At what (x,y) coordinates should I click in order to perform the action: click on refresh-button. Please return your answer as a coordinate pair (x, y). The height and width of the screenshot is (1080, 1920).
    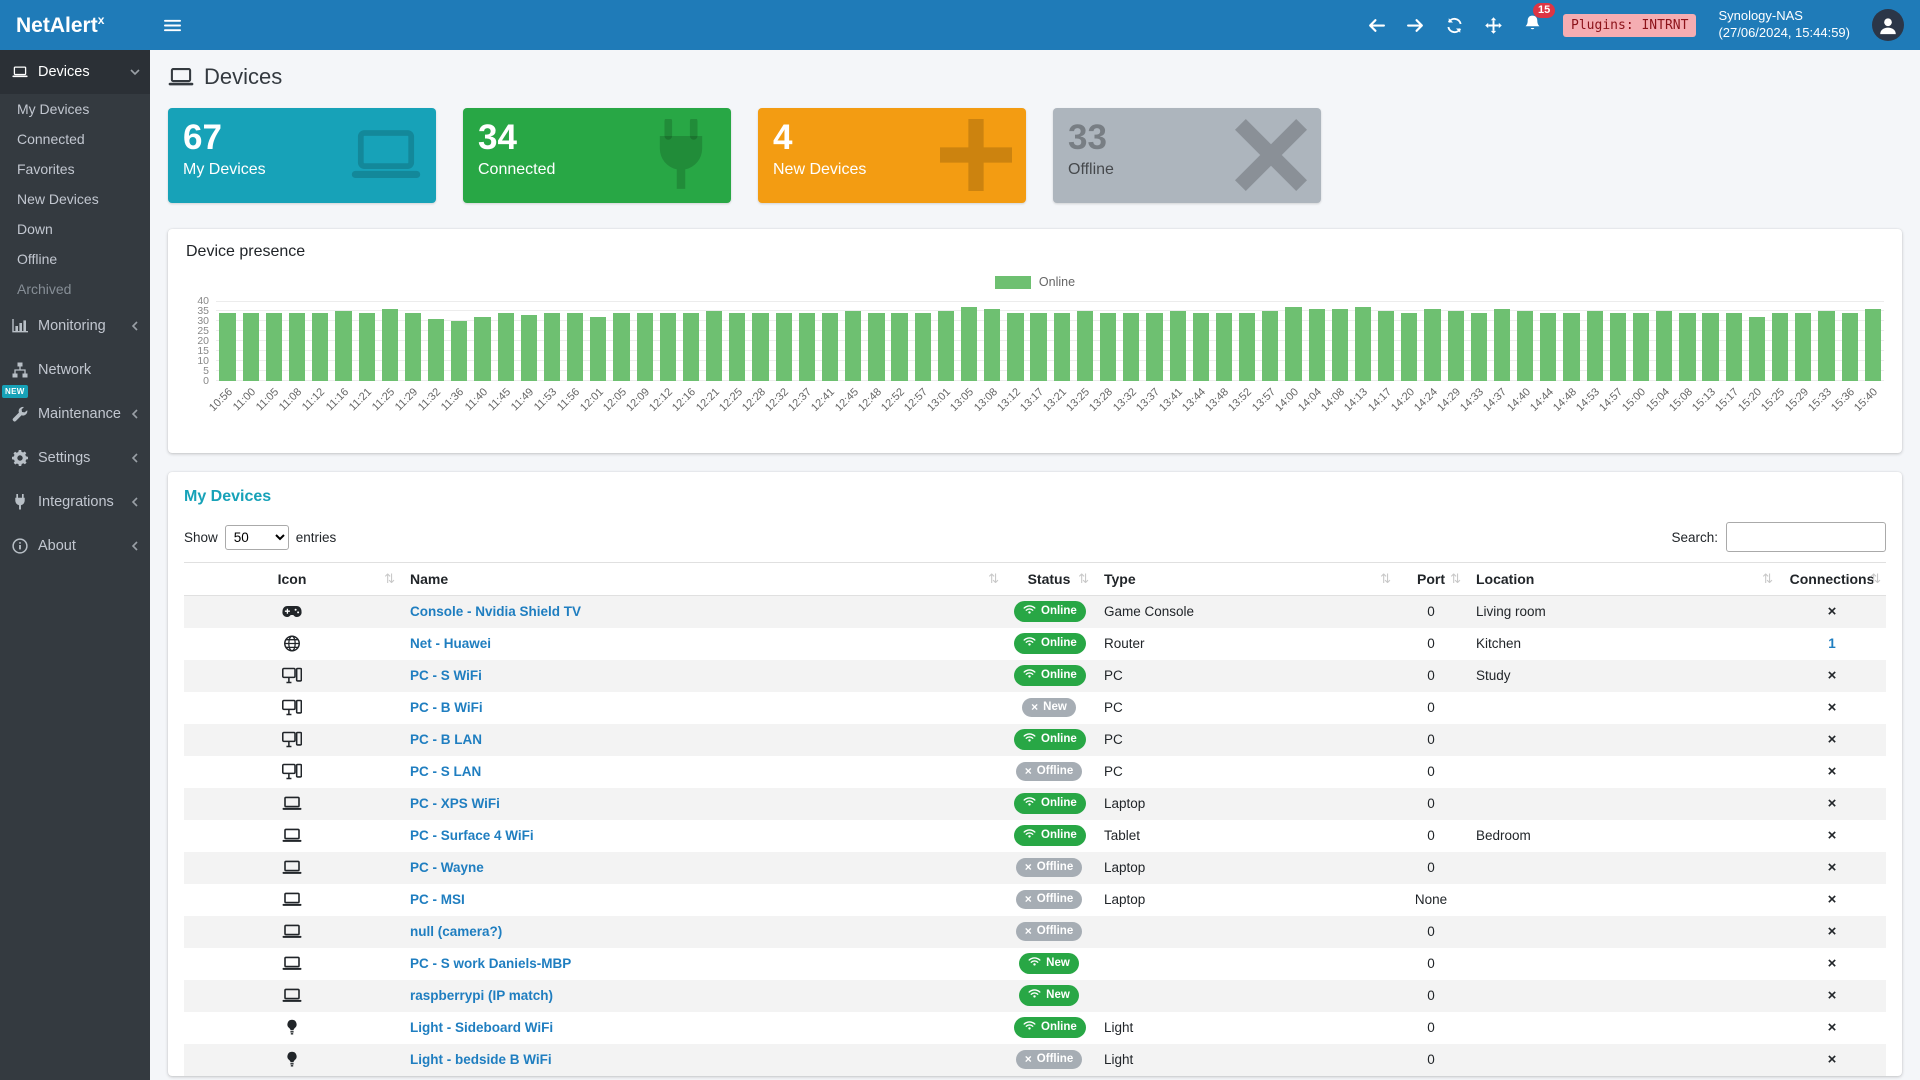
    Looking at the image, I should click on (1454, 25).